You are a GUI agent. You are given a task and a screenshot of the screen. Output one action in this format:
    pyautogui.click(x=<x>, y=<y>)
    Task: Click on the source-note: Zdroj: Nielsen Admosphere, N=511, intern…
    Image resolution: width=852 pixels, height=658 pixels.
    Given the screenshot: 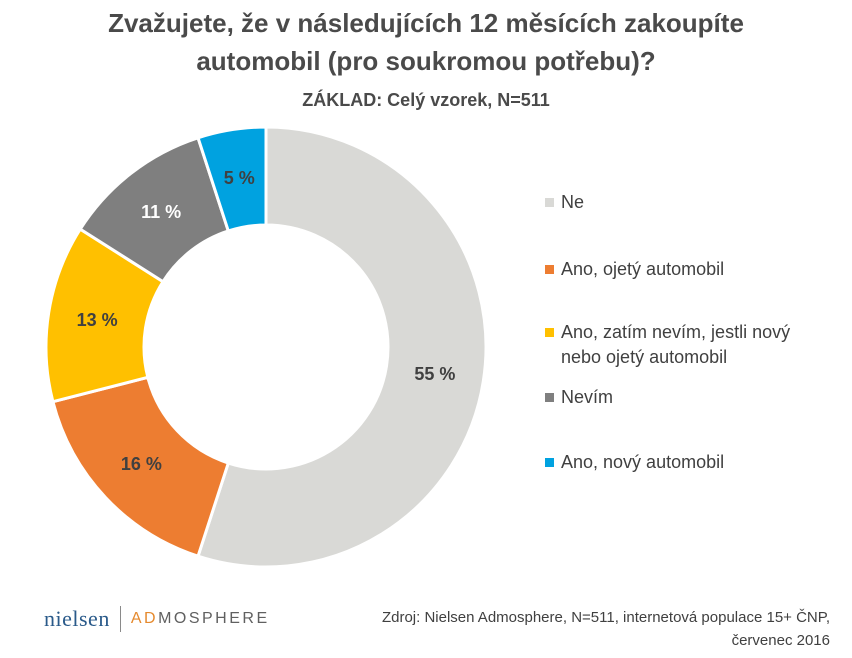 What is the action you would take?
    pyautogui.click(x=606, y=629)
    